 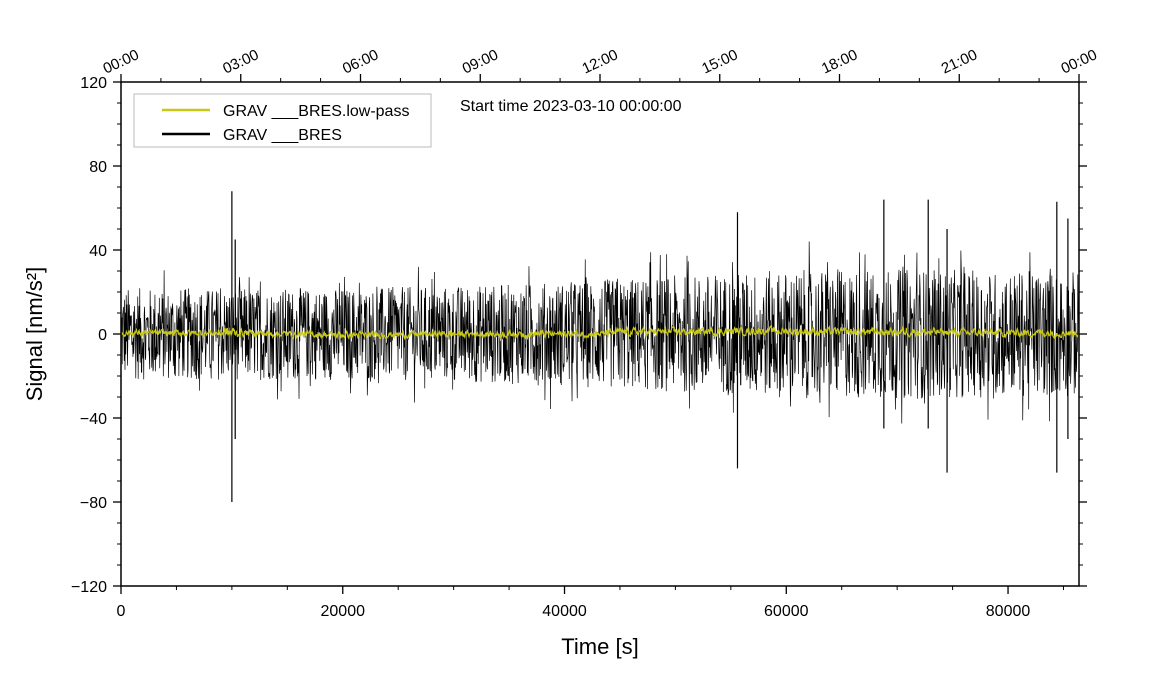 I want to click on top-tick-label-4: 12:00, so click(x=599, y=61).